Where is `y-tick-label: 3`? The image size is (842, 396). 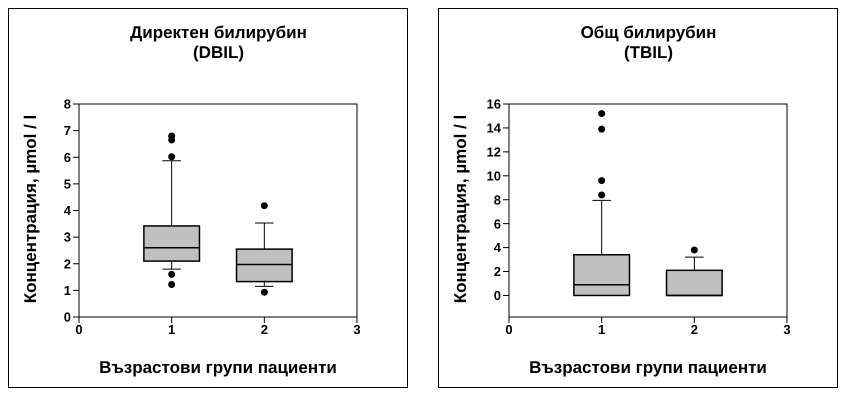
y-tick-label: 3 is located at coordinates (67, 237).